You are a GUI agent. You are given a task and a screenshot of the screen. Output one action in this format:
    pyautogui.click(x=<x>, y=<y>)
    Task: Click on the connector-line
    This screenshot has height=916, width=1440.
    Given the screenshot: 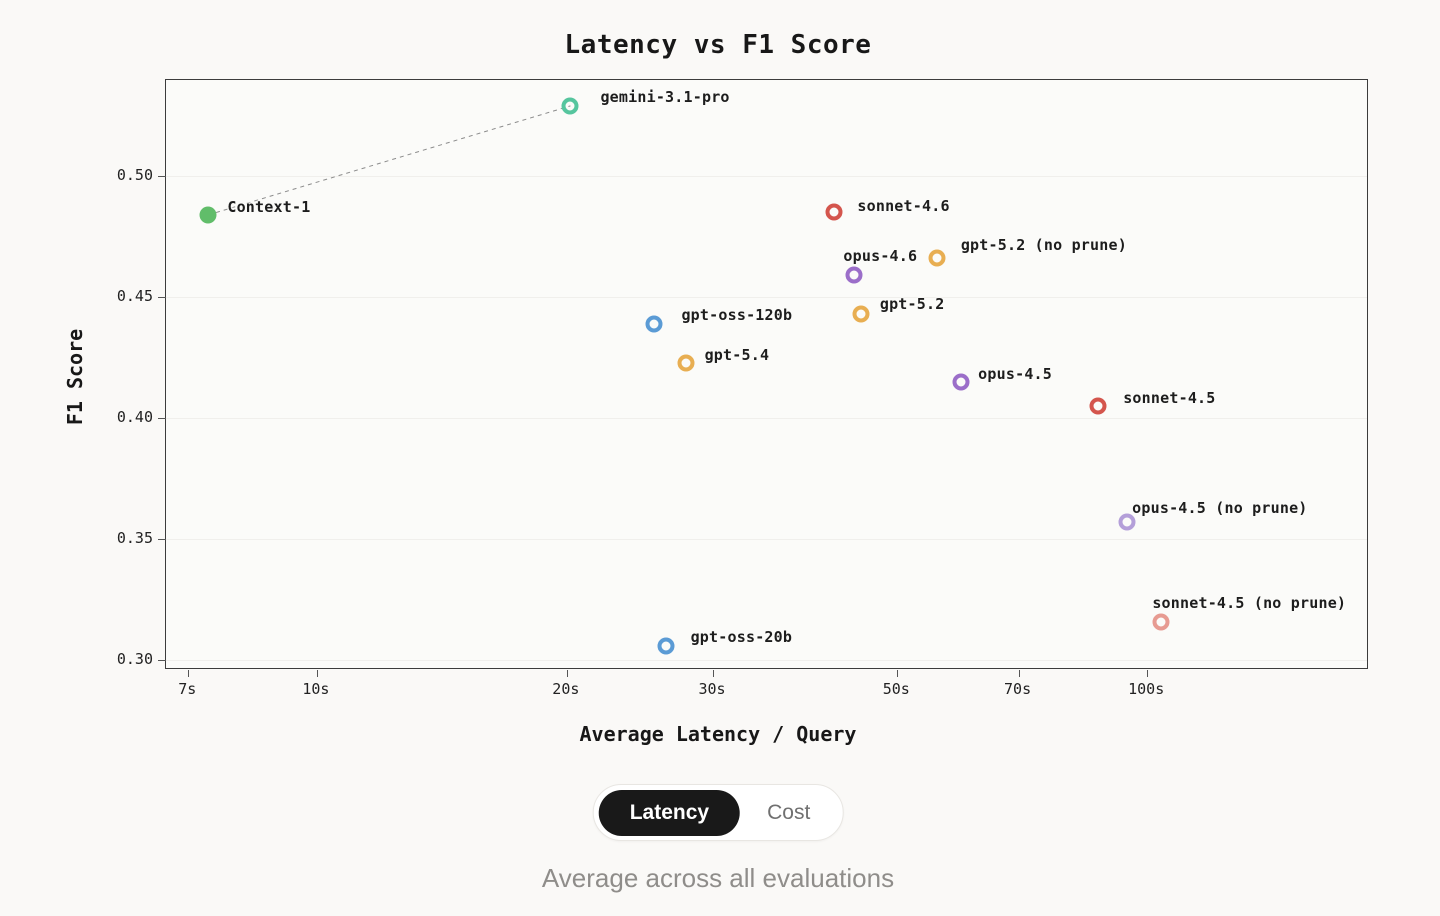 What is the action you would take?
    pyautogui.click(x=389, y=160)
    